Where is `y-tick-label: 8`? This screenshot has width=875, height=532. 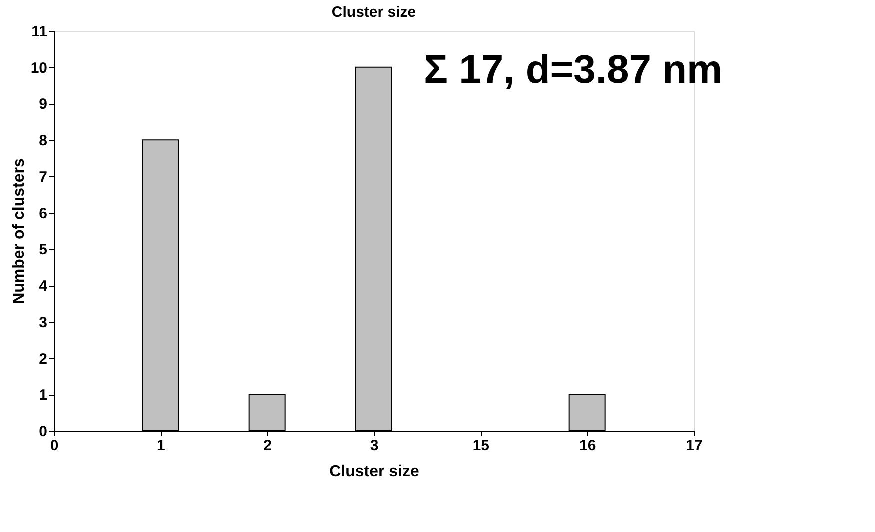
y-tick-label: 8 is located at coordinates (43, 141).